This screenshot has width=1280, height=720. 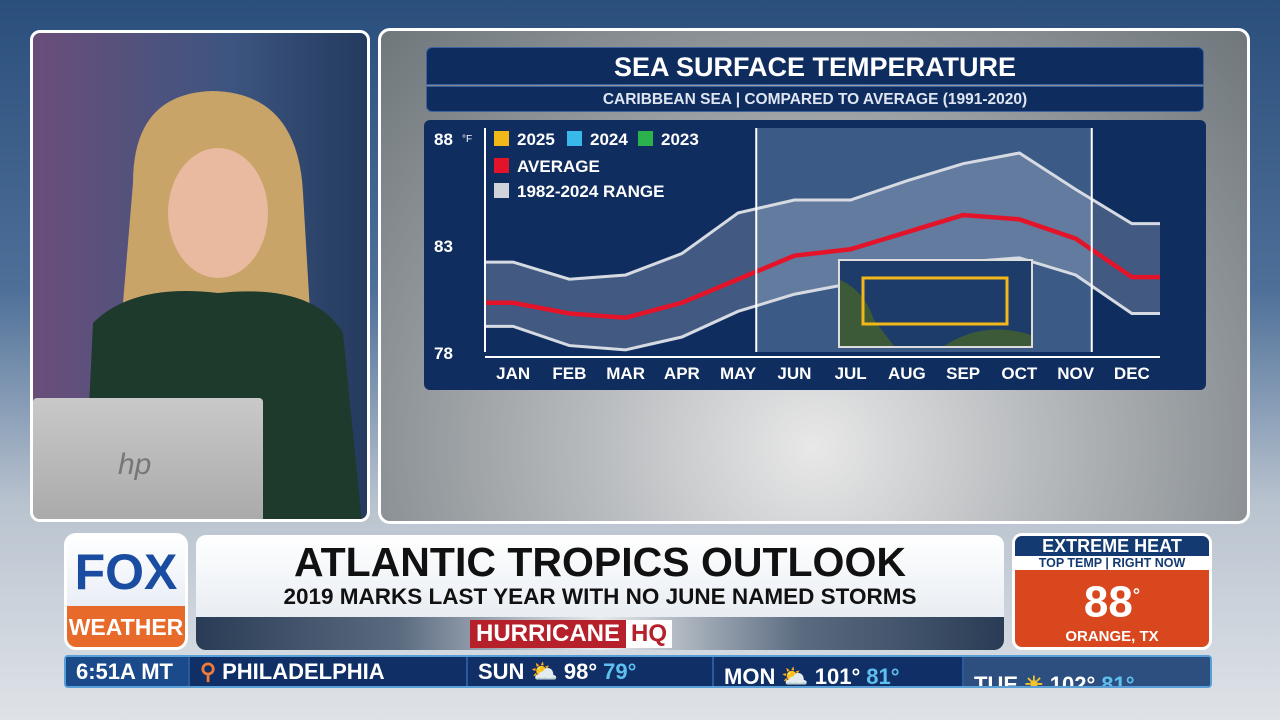 I want to click on headline: ATLANTIC TROPICS OUTLOOK, so click(x=600, y=562).